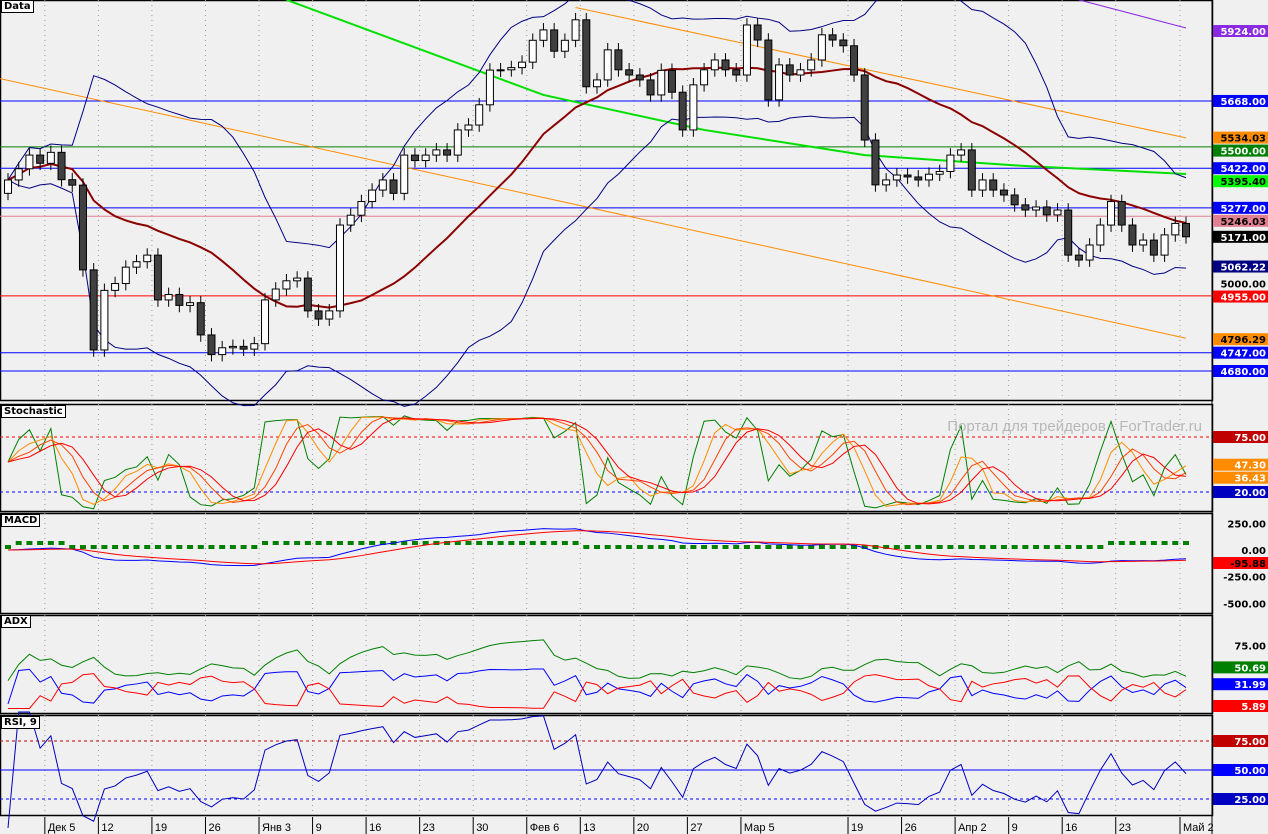  I want to click on panel-stoch, so click(607, 458).